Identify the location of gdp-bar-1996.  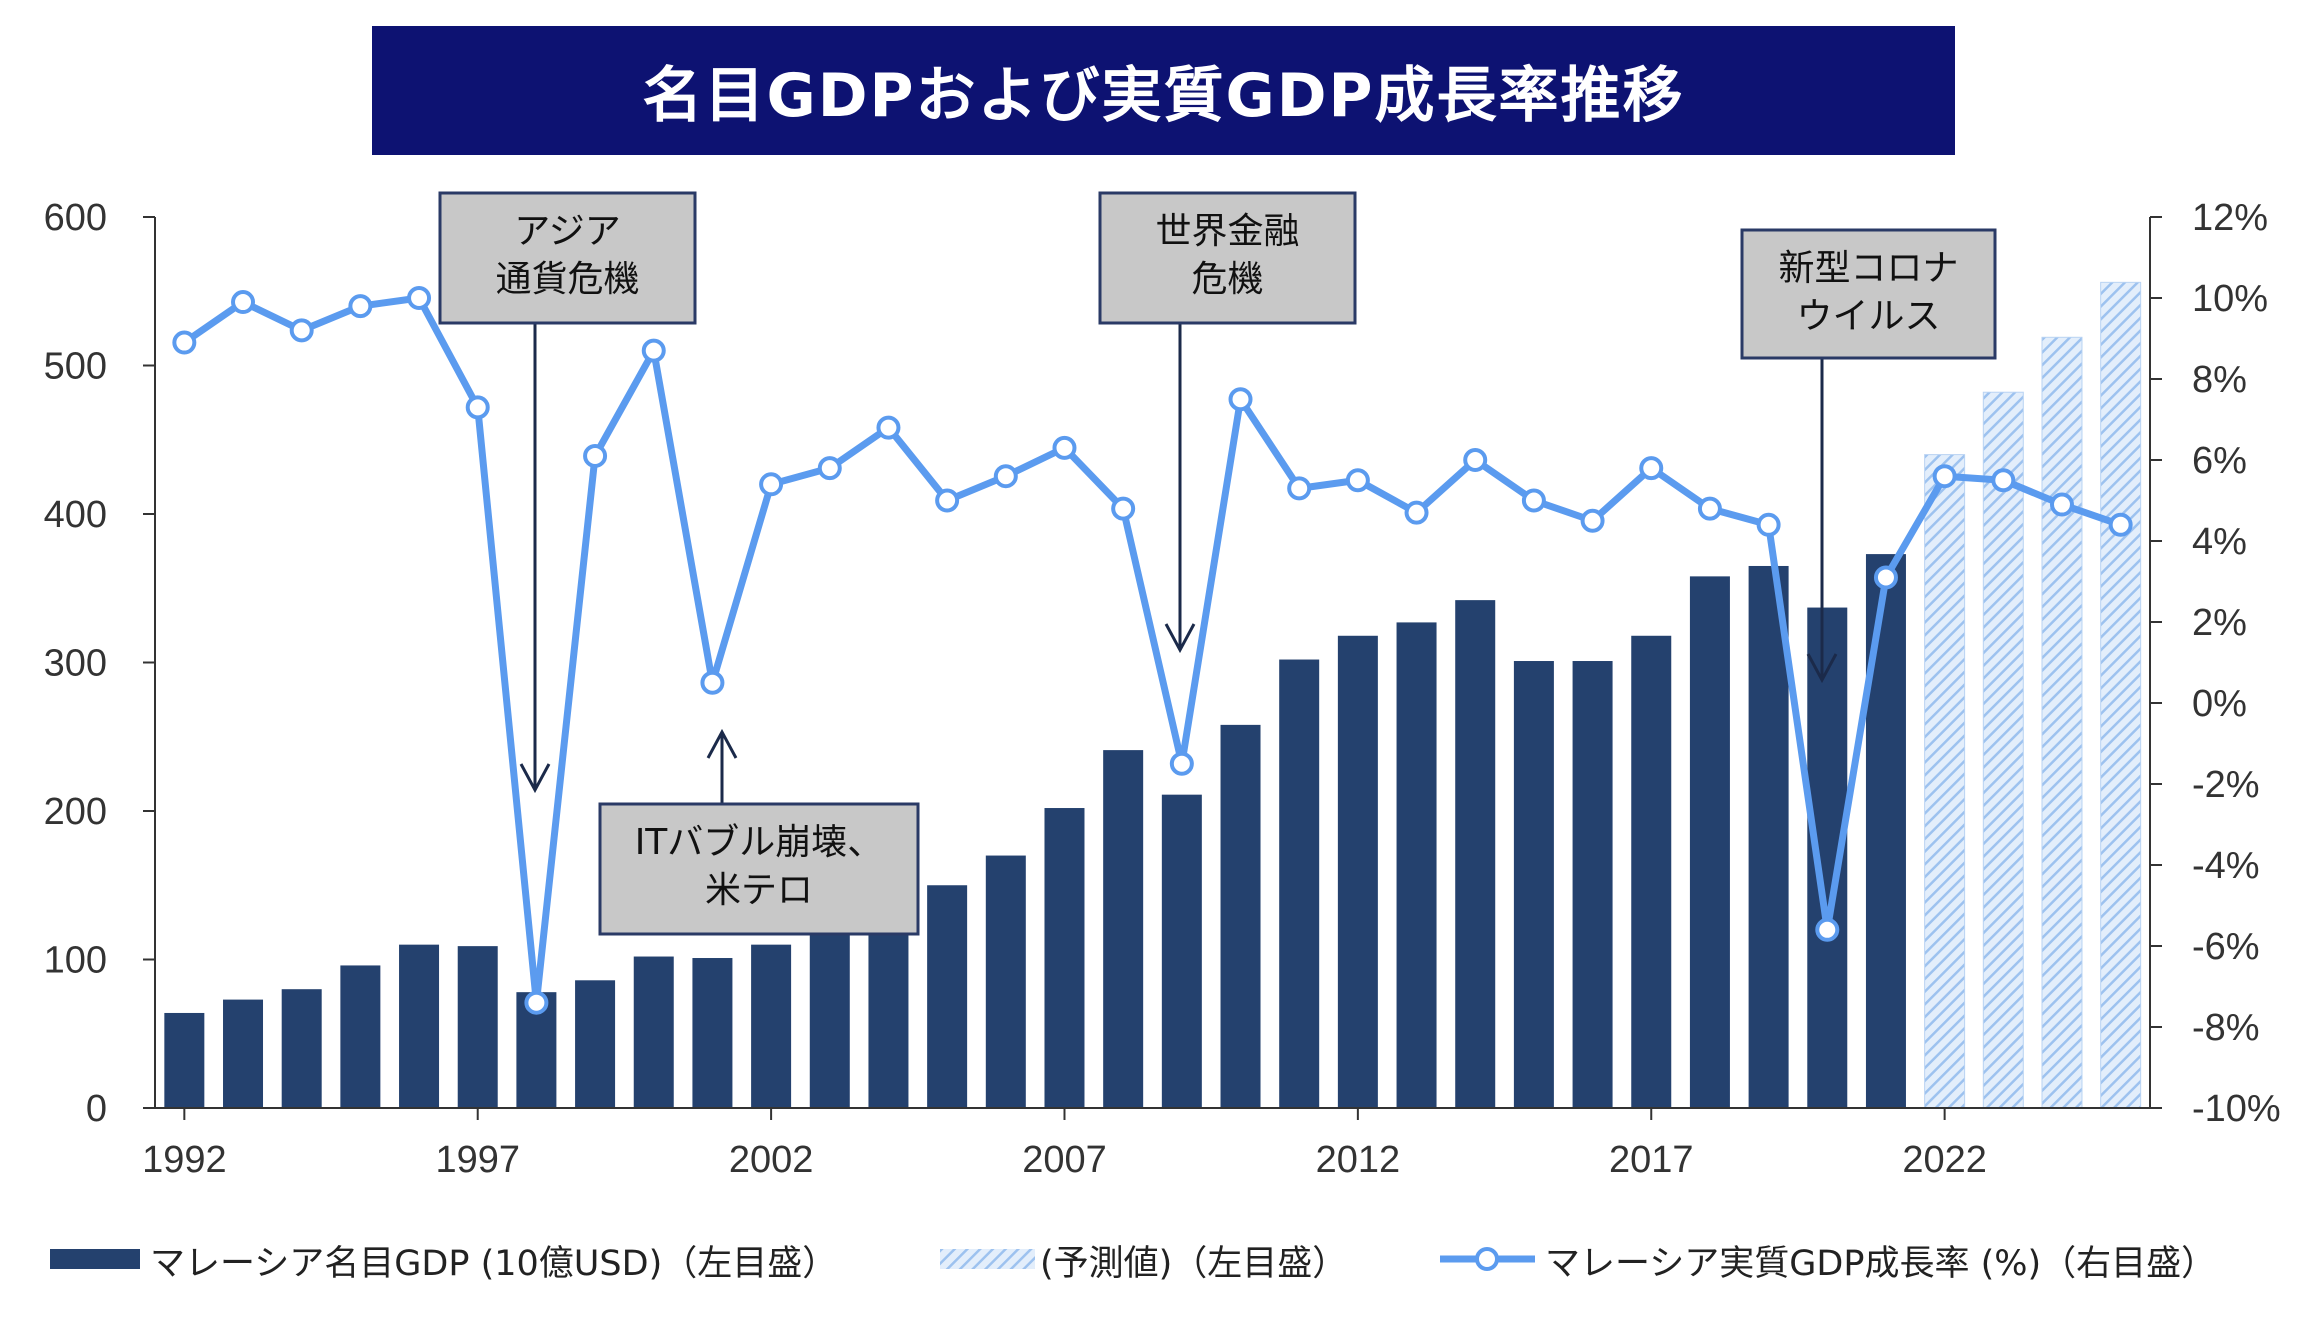
(419, 1026).